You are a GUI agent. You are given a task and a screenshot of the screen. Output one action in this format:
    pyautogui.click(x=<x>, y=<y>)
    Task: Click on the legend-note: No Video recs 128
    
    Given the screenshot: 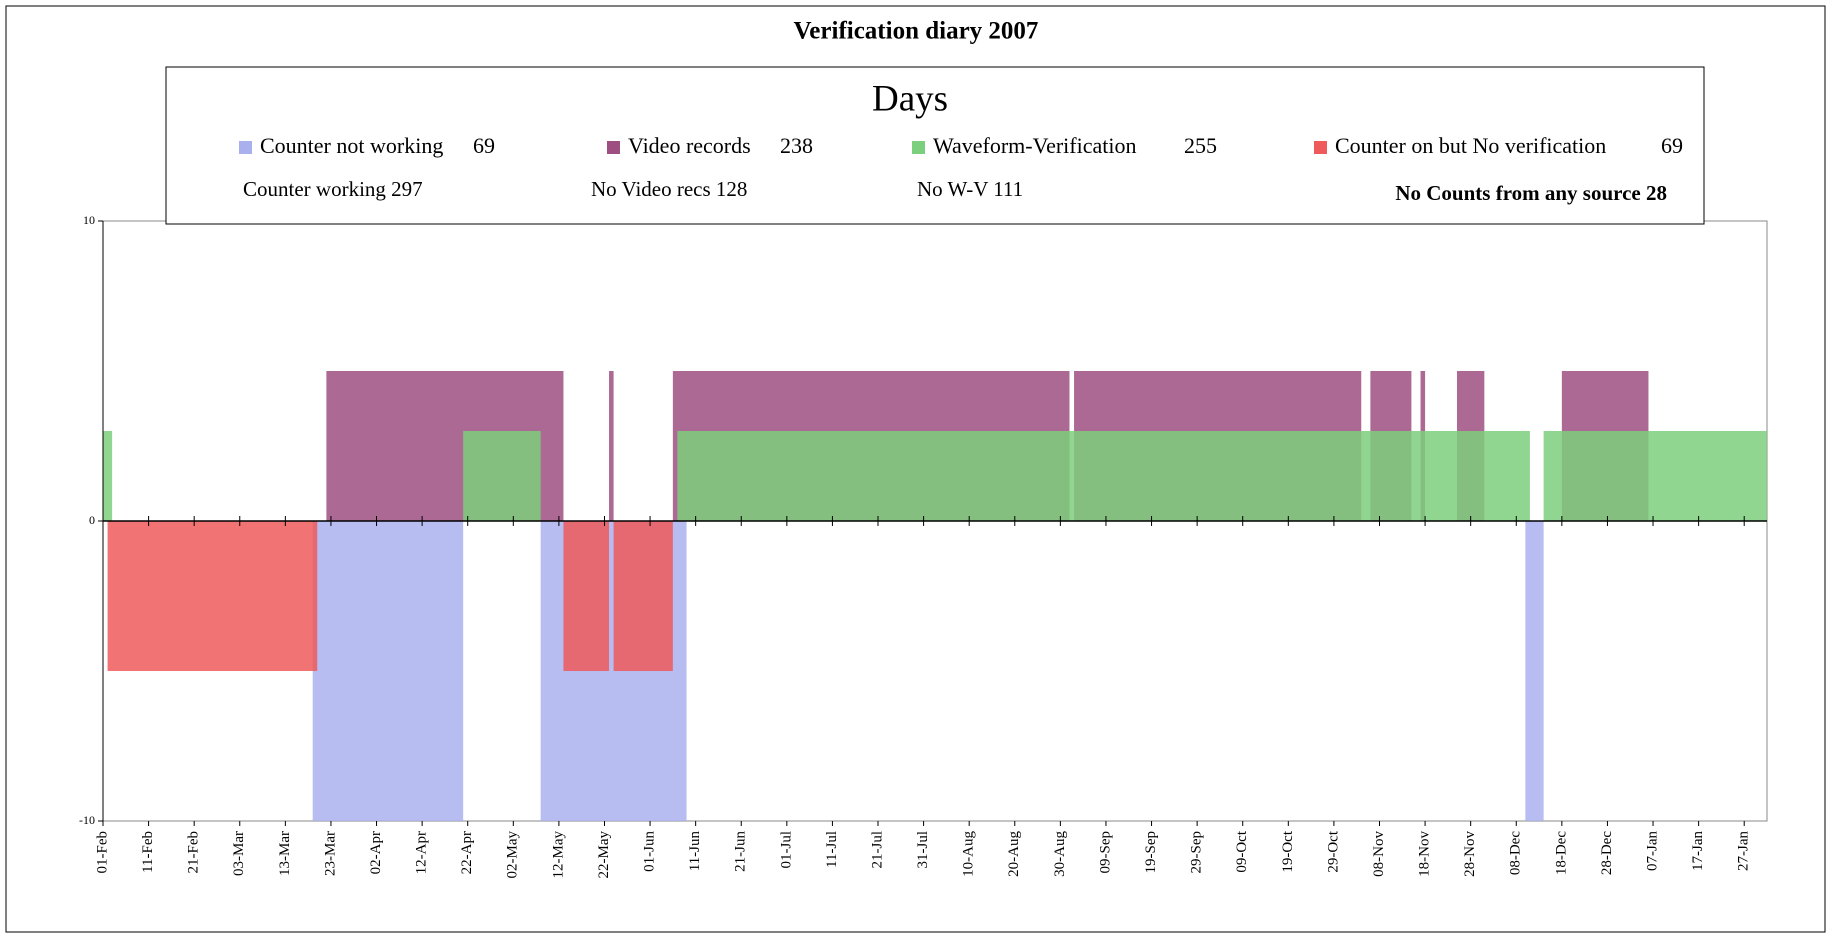 What is the action you would take?
    pyautogui.click(x=669, y=189)
    